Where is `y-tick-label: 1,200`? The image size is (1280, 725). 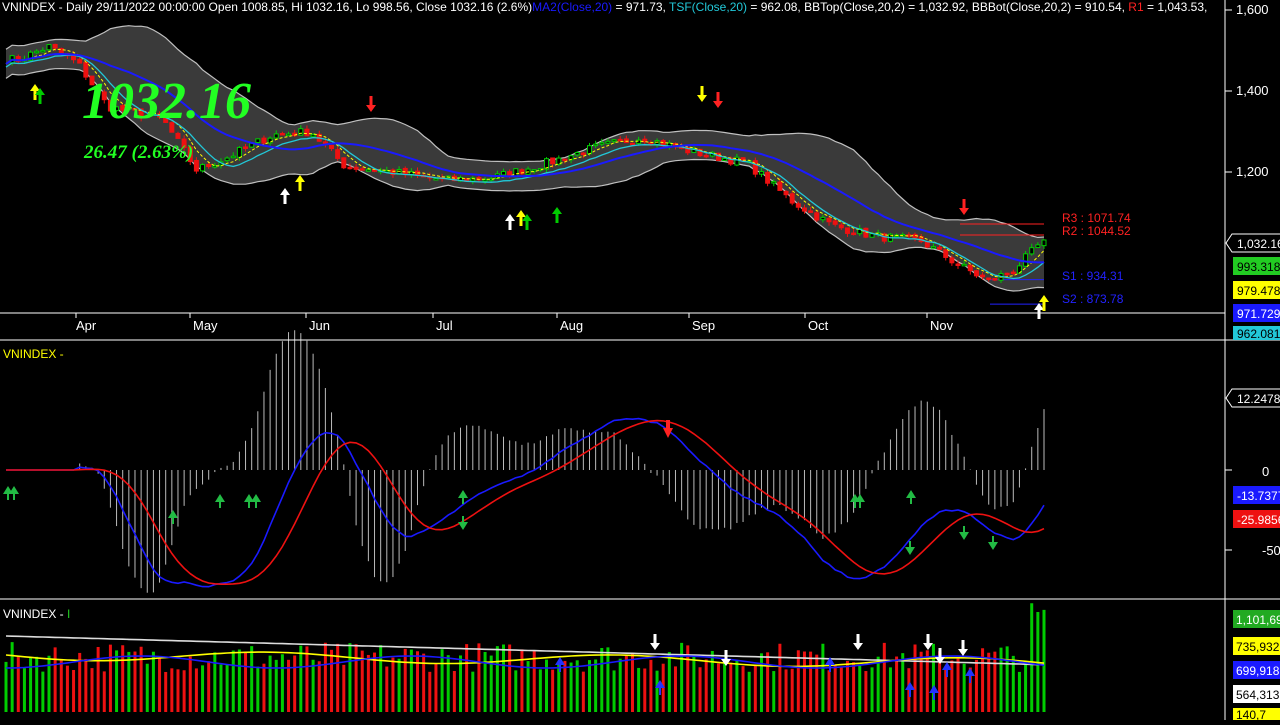
y-tick-label: 1,200 is located at coordinates (1252, 171).